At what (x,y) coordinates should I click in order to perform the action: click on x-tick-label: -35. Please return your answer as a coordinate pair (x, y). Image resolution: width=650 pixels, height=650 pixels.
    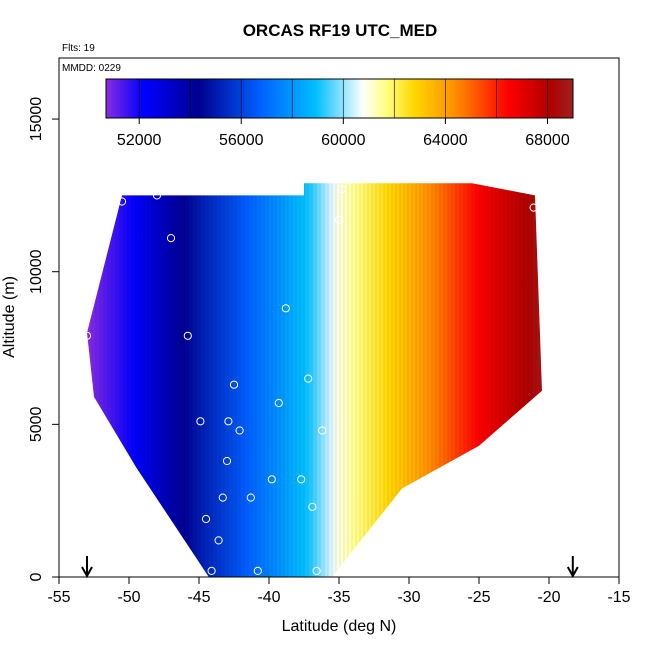
    Looking at the image, I should click on (338, 597).